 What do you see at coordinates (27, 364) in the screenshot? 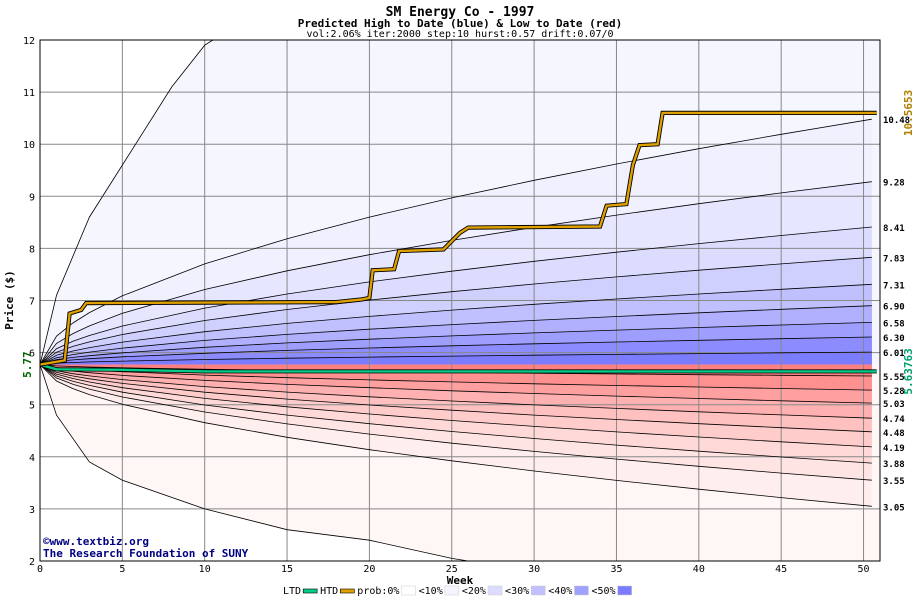
I see `start-price-label: 5.77` at bounding box center [27, 364].